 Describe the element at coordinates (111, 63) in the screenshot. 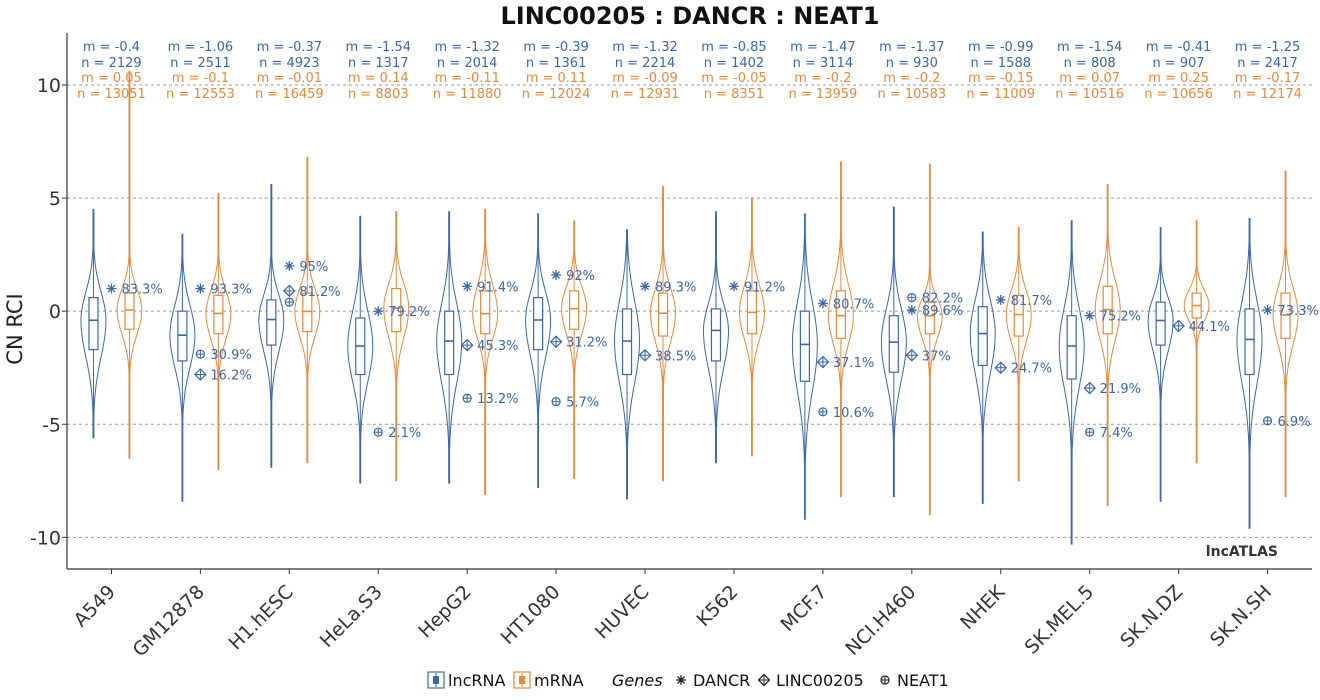

I see `stat-label: n = 2129` at that location.